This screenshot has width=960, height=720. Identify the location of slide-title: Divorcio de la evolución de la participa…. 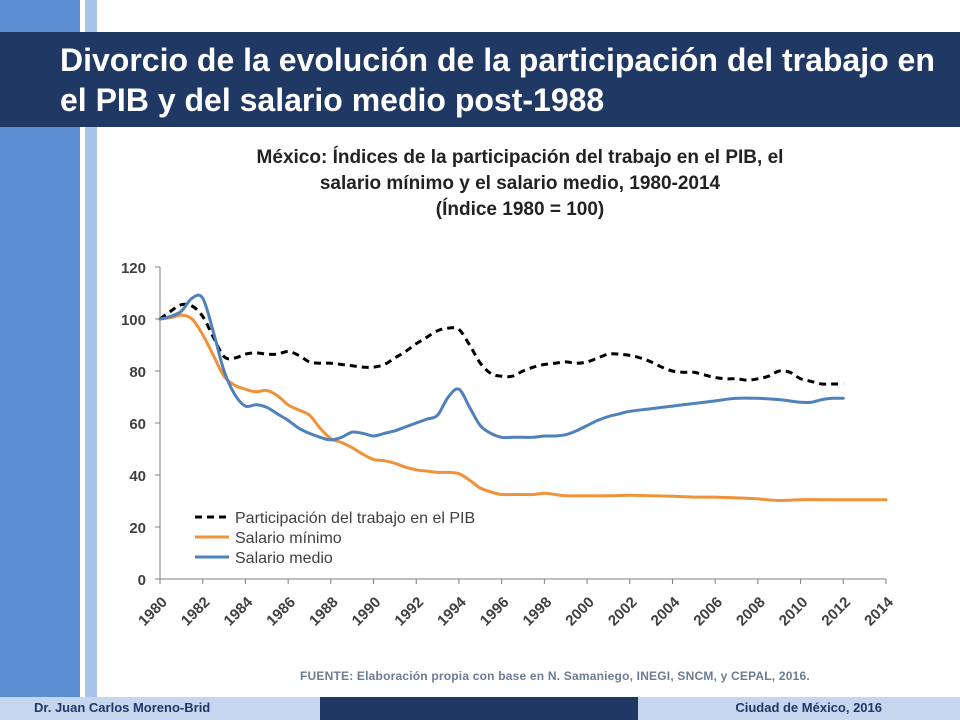
(497, 80).